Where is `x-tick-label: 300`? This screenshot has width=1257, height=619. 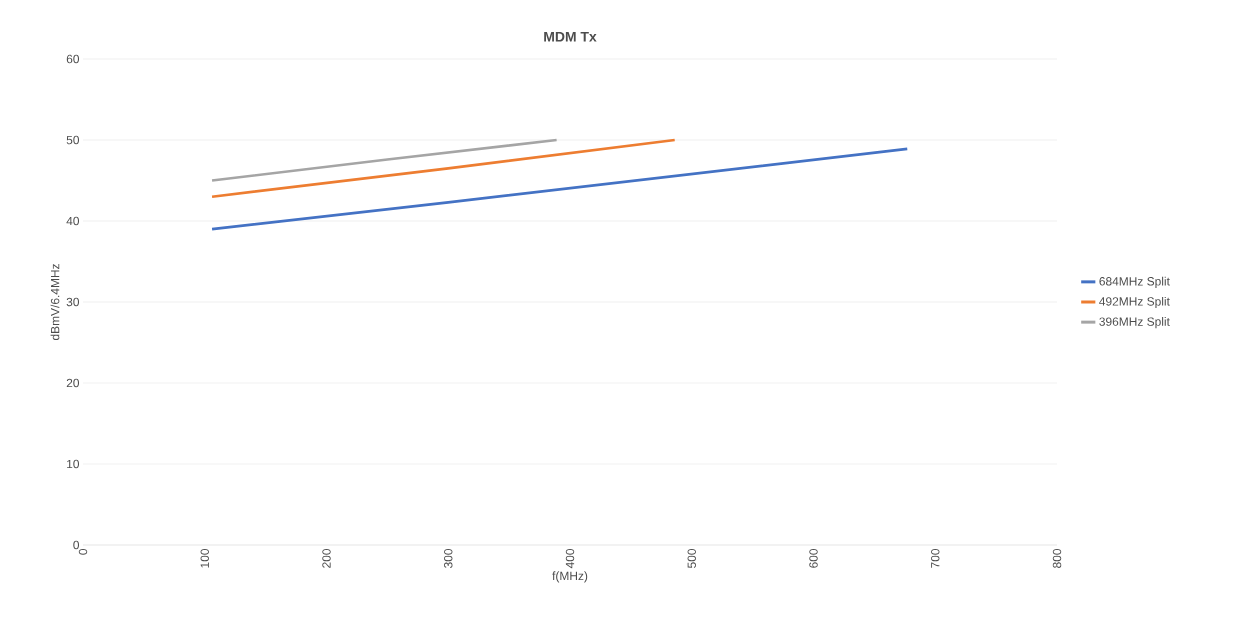 x-tick-label: 300 is located at coordinates (448, 558).